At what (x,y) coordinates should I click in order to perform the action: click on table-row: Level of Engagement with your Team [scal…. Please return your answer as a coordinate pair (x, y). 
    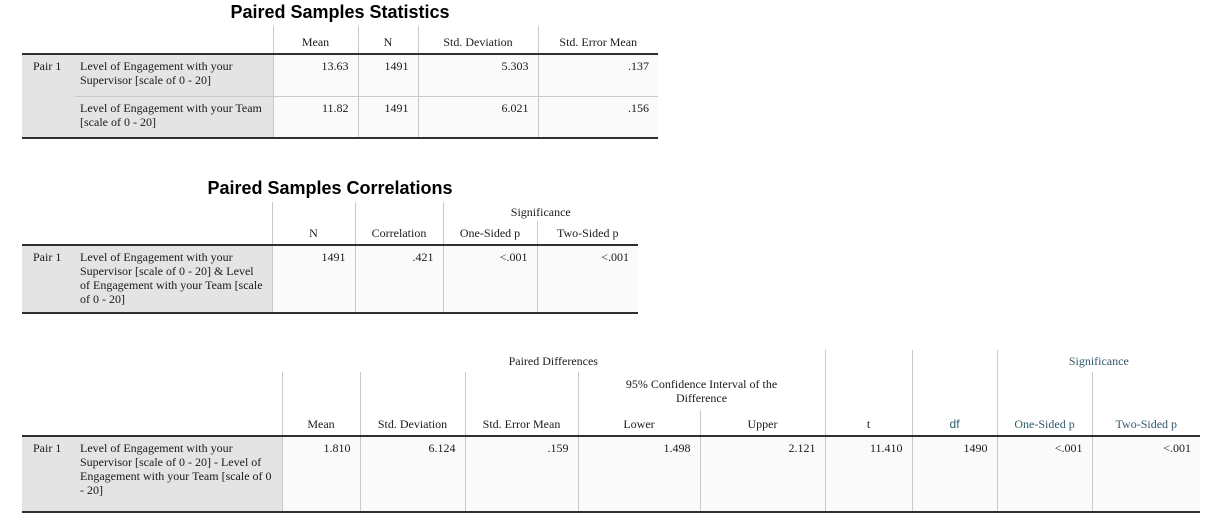
    Looking at the image, I should click on (340, 117).